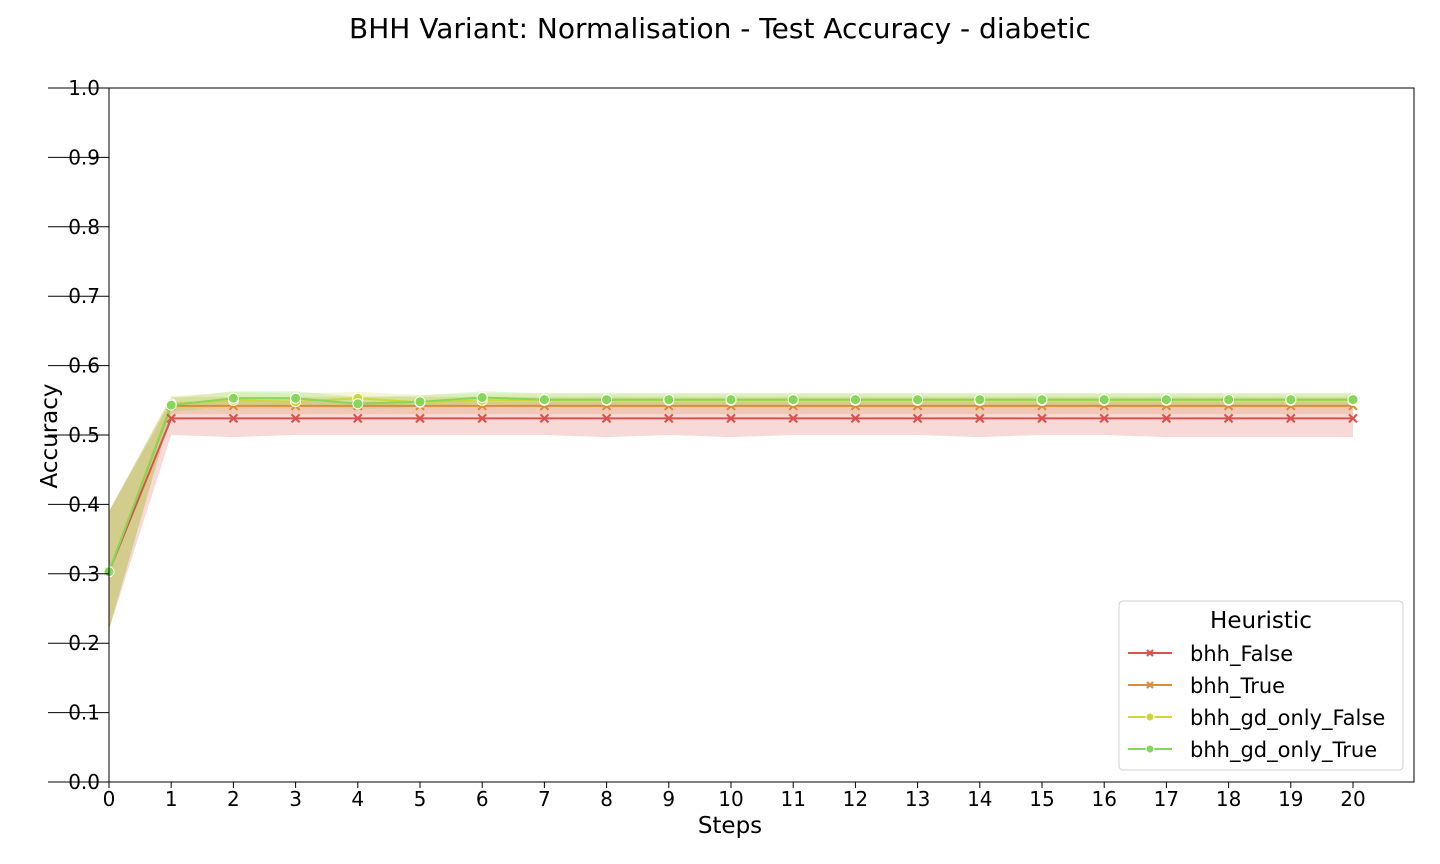  Describe the element at coordinates (917, 799) in the screenshot. I see `x-tick-label: 13` at that location.